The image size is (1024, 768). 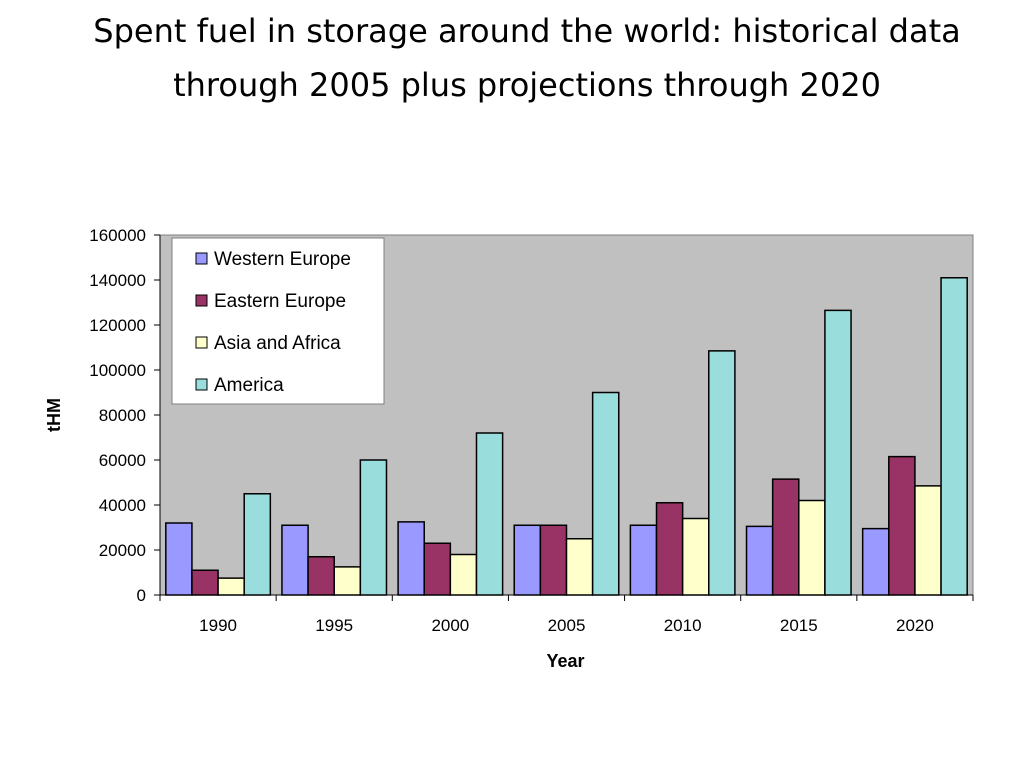 What do you see at coordinates (450, 625) in the screenshot?
I see `x-tick-label: 2000` at bounding box center [450, 625].